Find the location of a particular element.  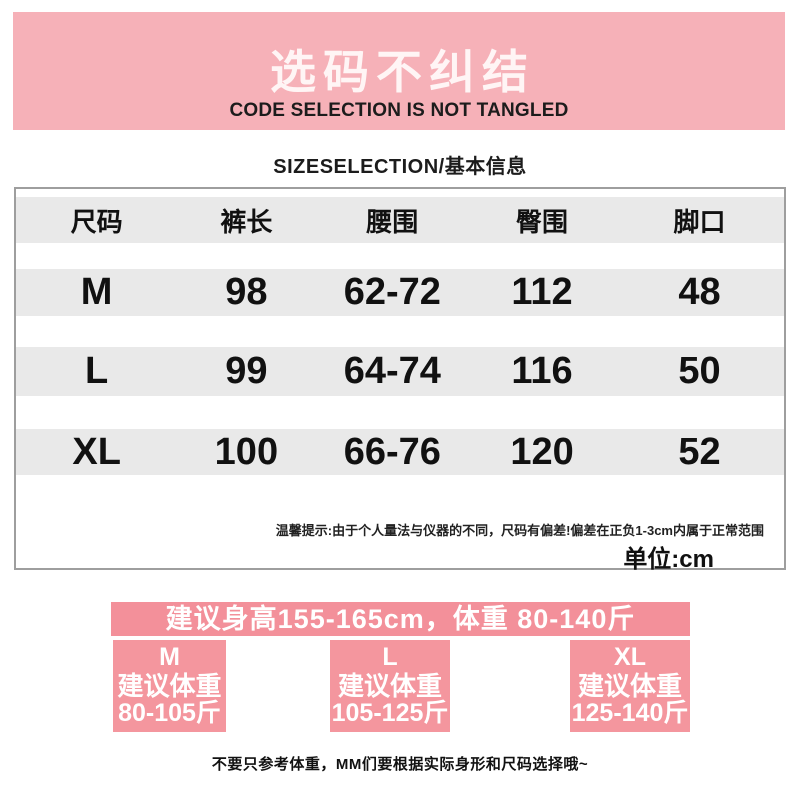

cell-size: L is located at coordinates (97, 371).